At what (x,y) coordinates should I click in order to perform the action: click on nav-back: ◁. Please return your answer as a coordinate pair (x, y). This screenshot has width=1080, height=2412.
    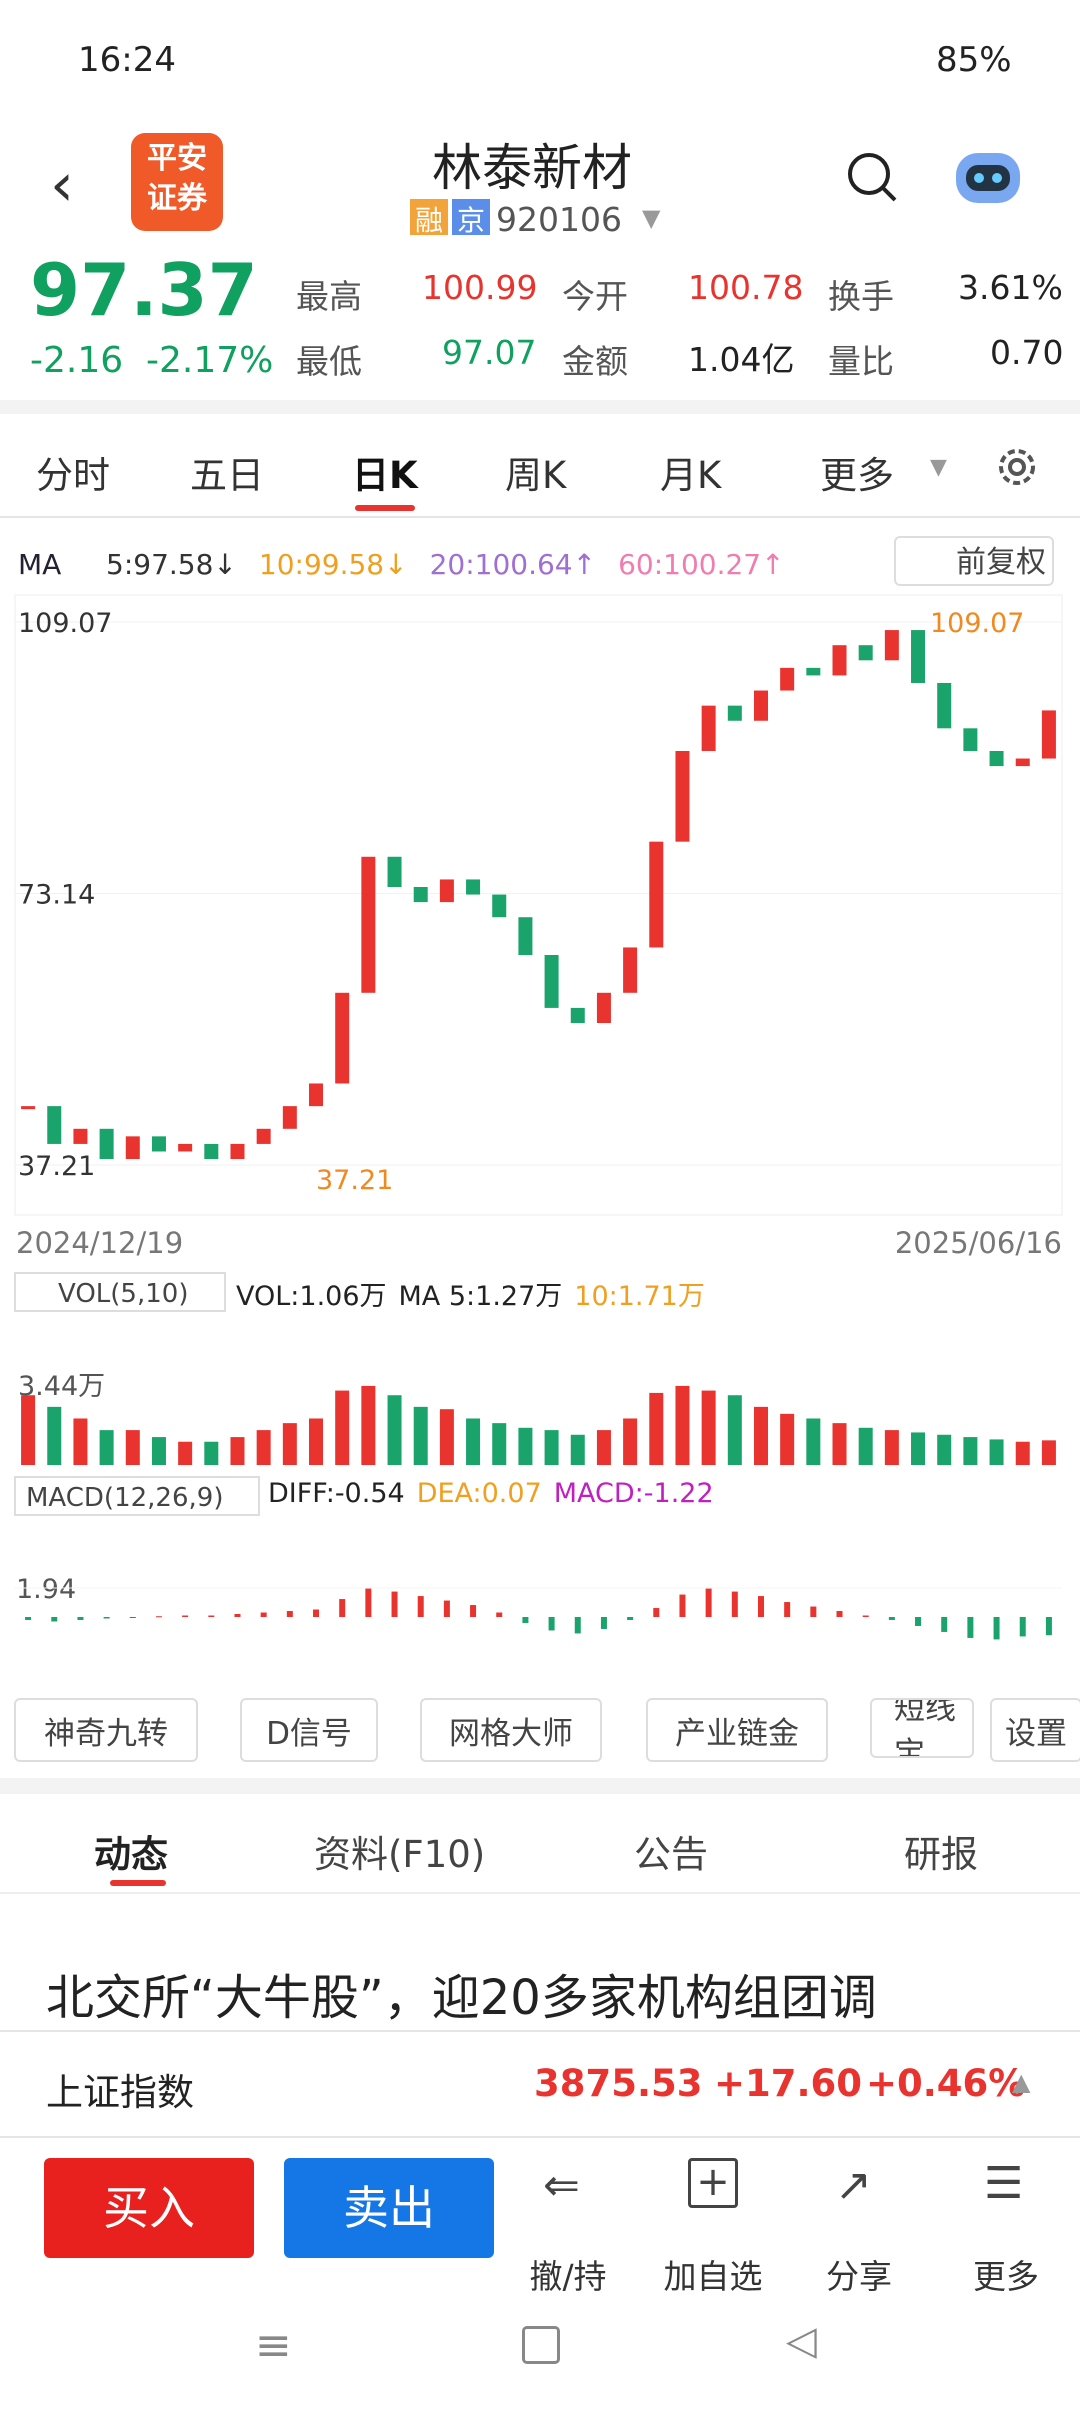
    Looking at the image, I should click on (801, 2341).